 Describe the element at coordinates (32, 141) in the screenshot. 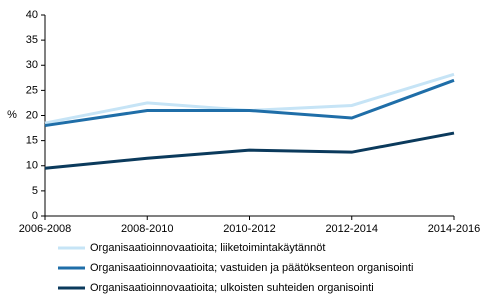

I see `y-tick-label: 15` at that location.